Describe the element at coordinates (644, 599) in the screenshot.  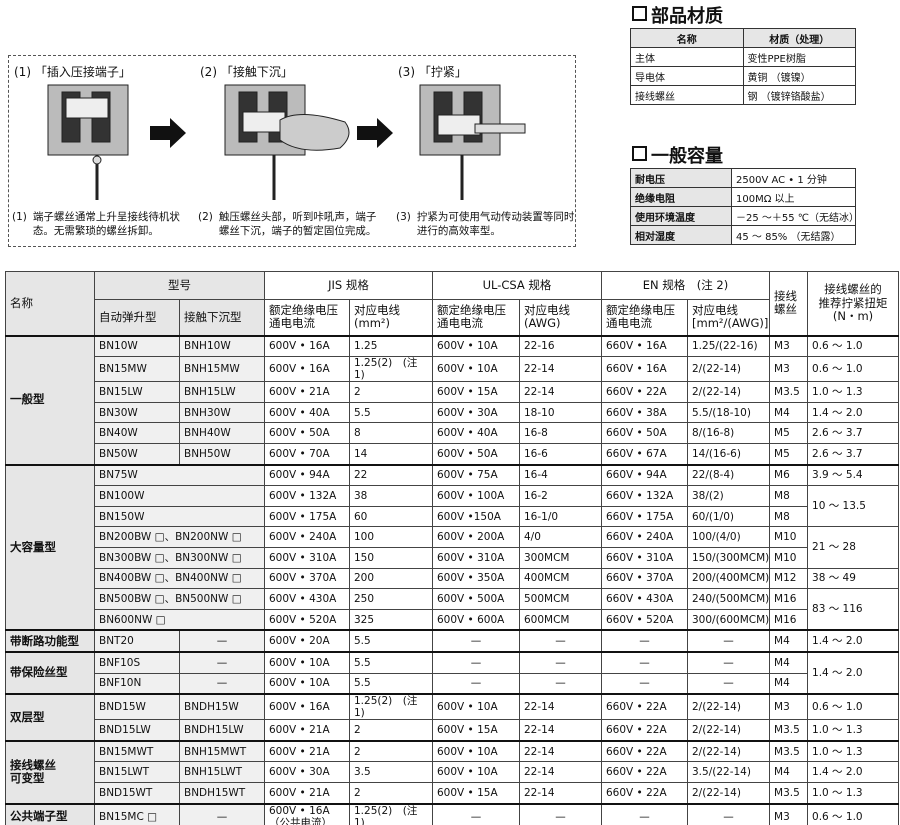
I see `cell: 660V • 430A` at that location.